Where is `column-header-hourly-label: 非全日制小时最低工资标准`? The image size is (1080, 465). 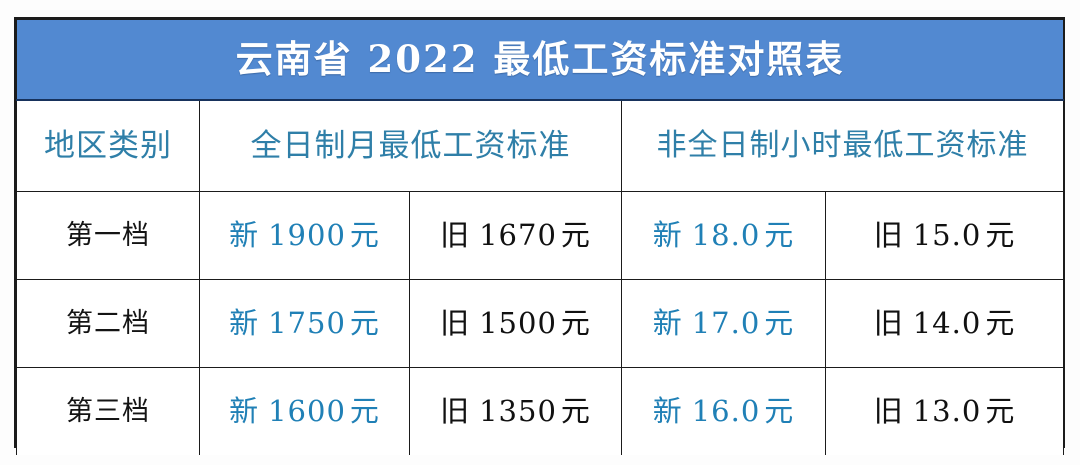 column-header-hourly-label: 非全日制小时最低工资标准 is located at coordinates (842, 145).